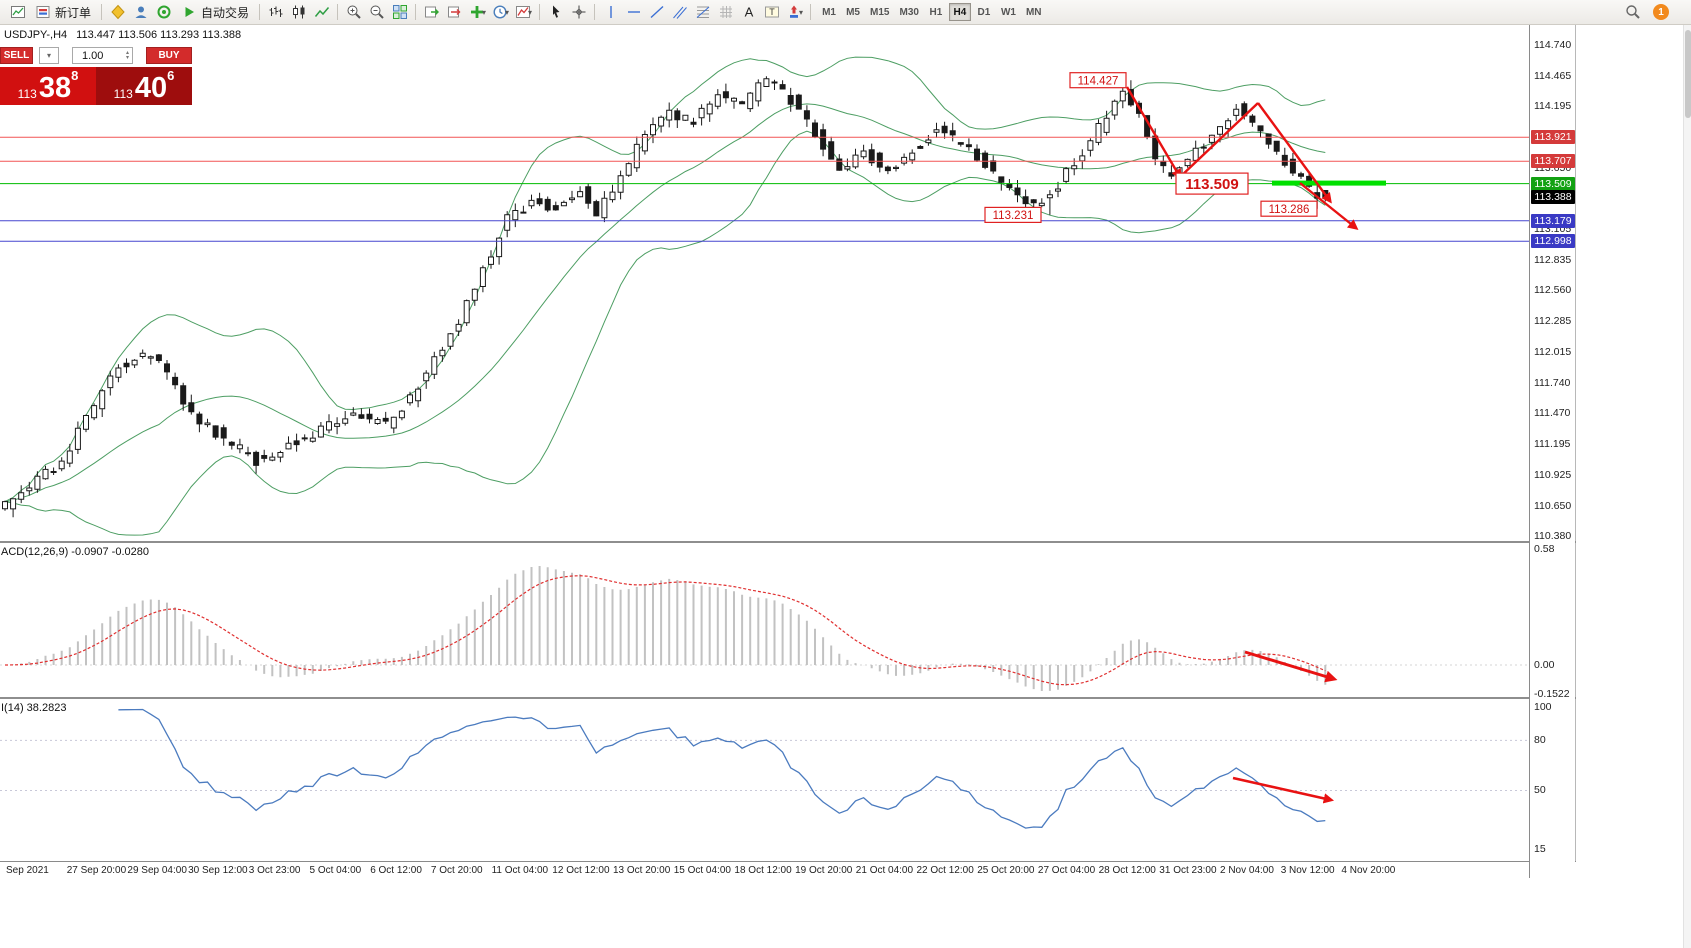 Image resolution: width=1691 pixels, height=948 pixels. Describe the element at coordinates (190, 12) in the screenshot. I see `autotrading-icon` at that location.